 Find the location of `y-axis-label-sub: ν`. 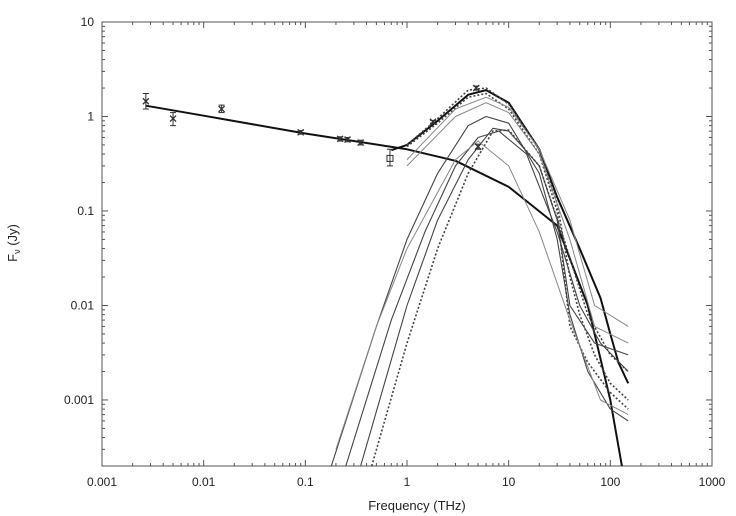

y-axis-label-sub: ν is located at coordinates (17, 251).